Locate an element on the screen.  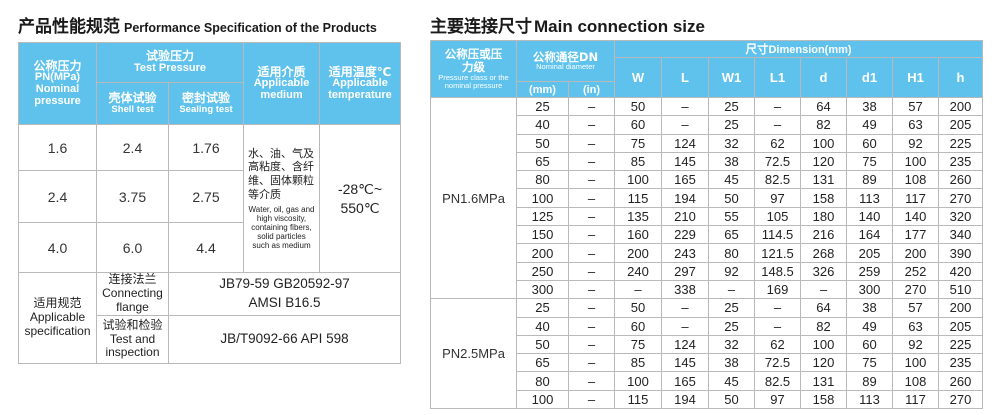
size-cell: 250 is located at coordinates (542, 271).